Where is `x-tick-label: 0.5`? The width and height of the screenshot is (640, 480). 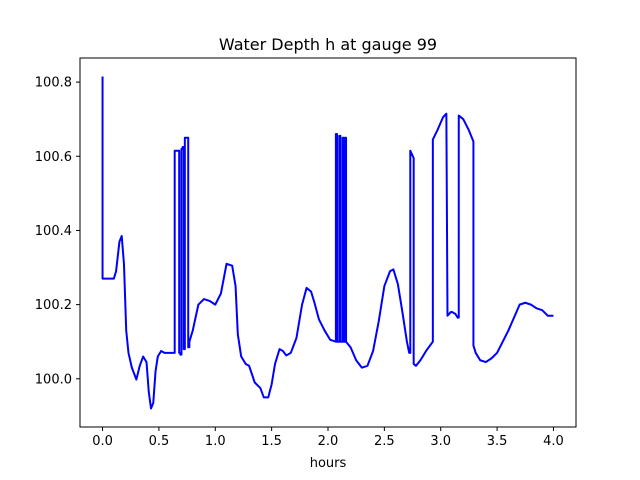 x-tick-label: 0.5 is located at coordinates (159, 441).